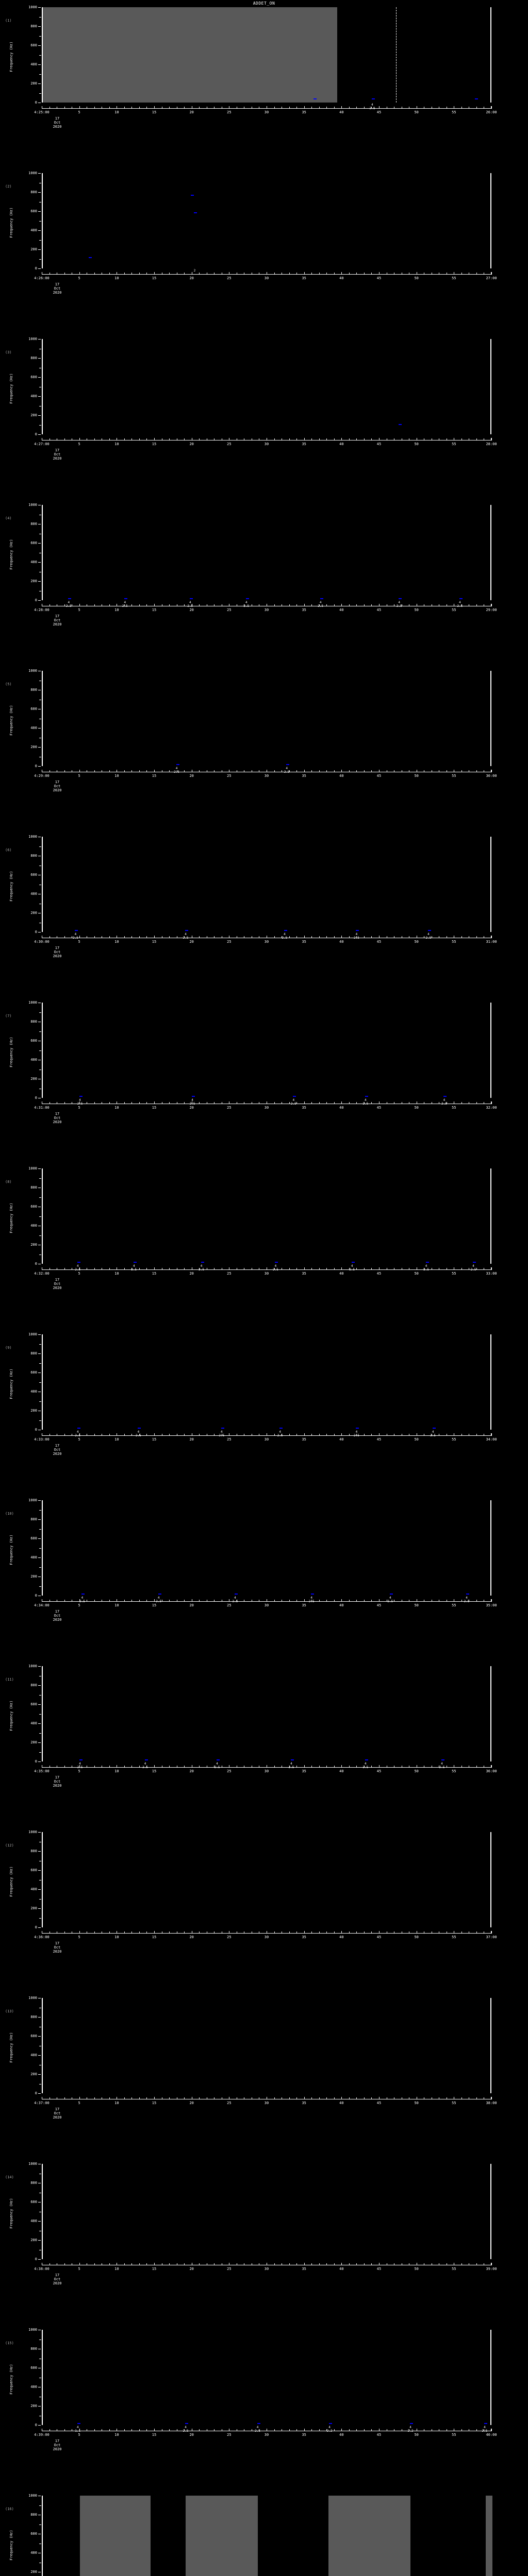 This screenshot has height=2576, width=528. I want to click on annotation-top: 2, so click(195, 271).